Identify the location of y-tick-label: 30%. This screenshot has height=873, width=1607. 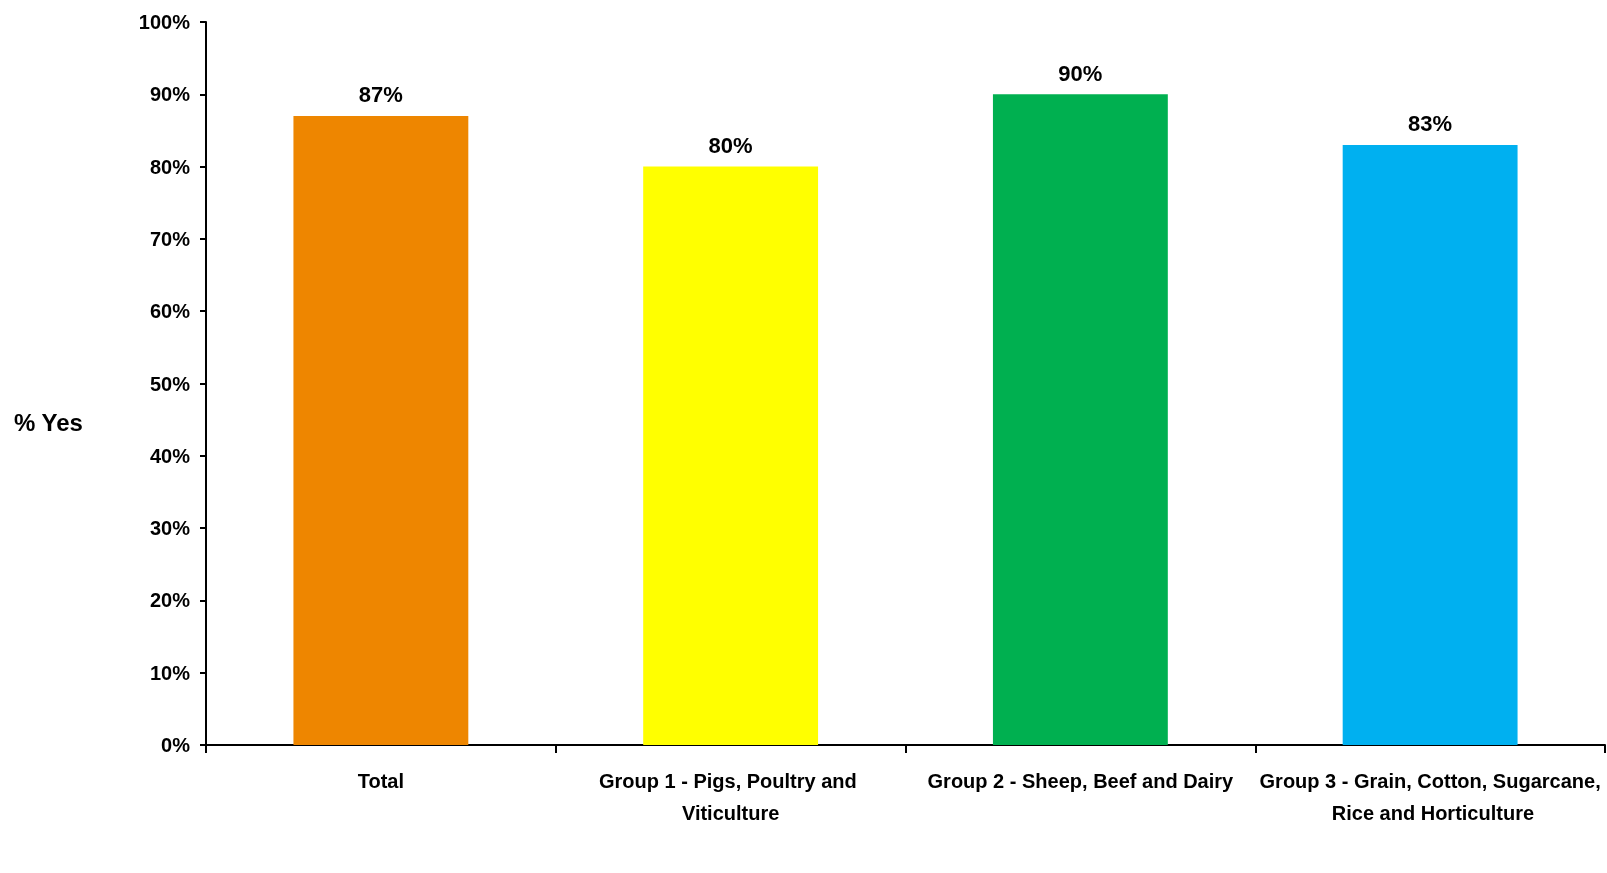
(170, 528).